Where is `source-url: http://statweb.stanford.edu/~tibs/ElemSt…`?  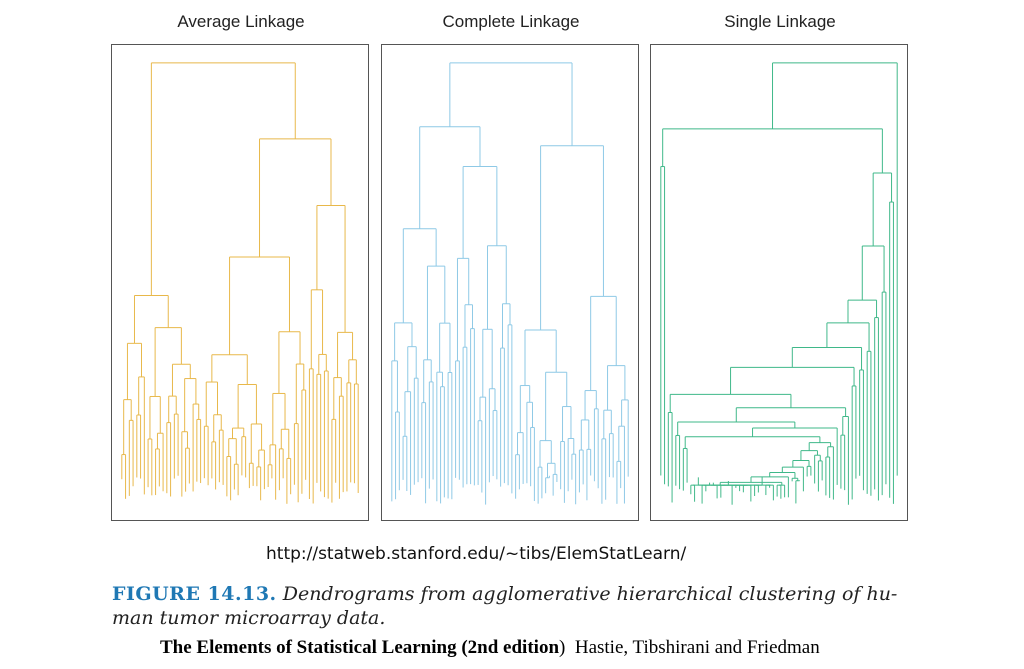
source-url: http://statweb.stanford.edu/~tibs/ElemSt… is located at coordinates (476, 554).